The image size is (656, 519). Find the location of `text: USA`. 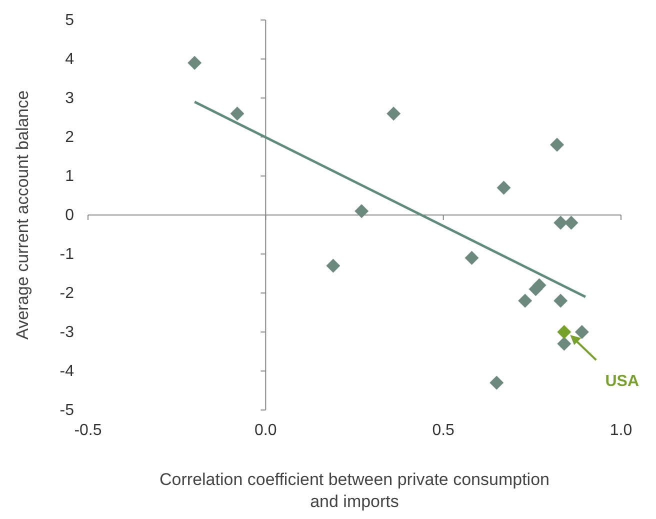

text: USA is located at coordinates (622, 381).